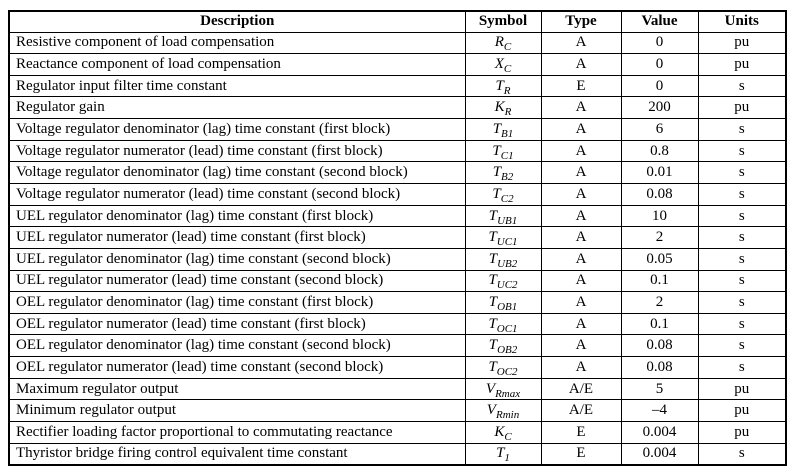 Image resolution: width=789 pixels, height=473 pixels. What do you see at coordinates (659, 216) in the screenshot?
I see `value-cell: 10` at bounding box center [659, 216].